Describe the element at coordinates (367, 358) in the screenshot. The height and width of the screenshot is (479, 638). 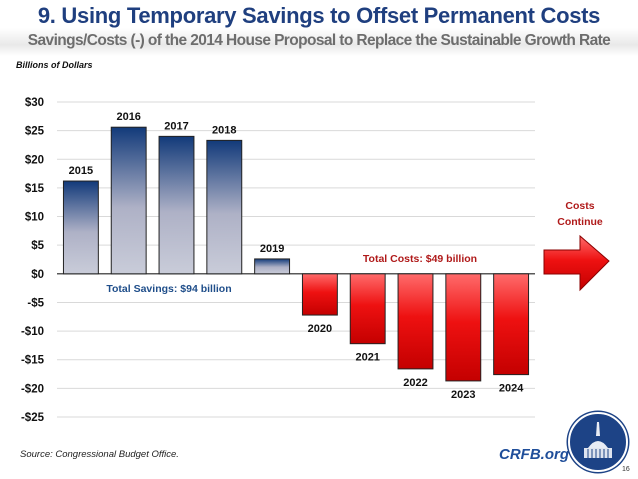
I see `data-label-2021: 2021` at that location.